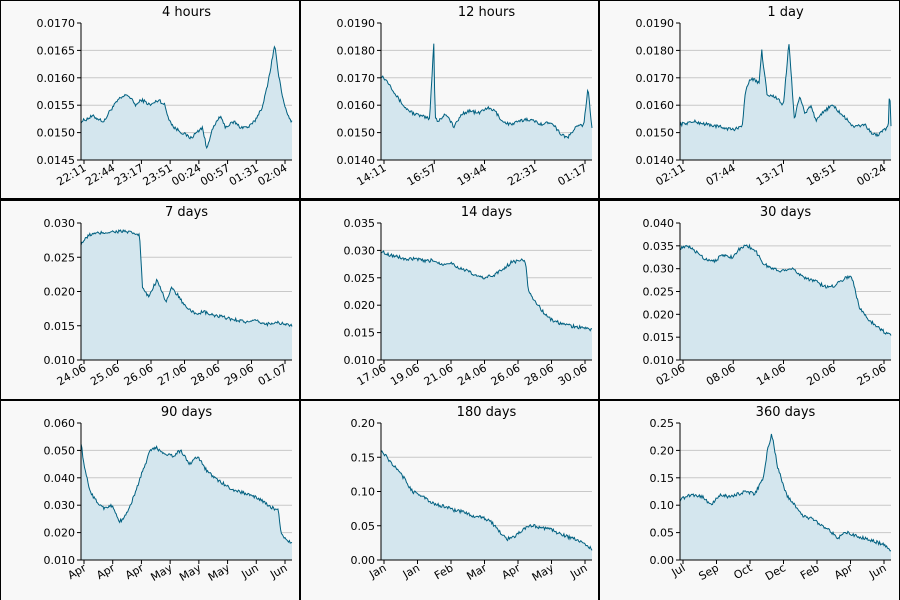 Image resolution: width=900 pixels, height=600 pixels. What do you see at coordinates (662, 423) in the screenshot?
I see `y-tick-label: 0.25` at bounding box center [662, 423].